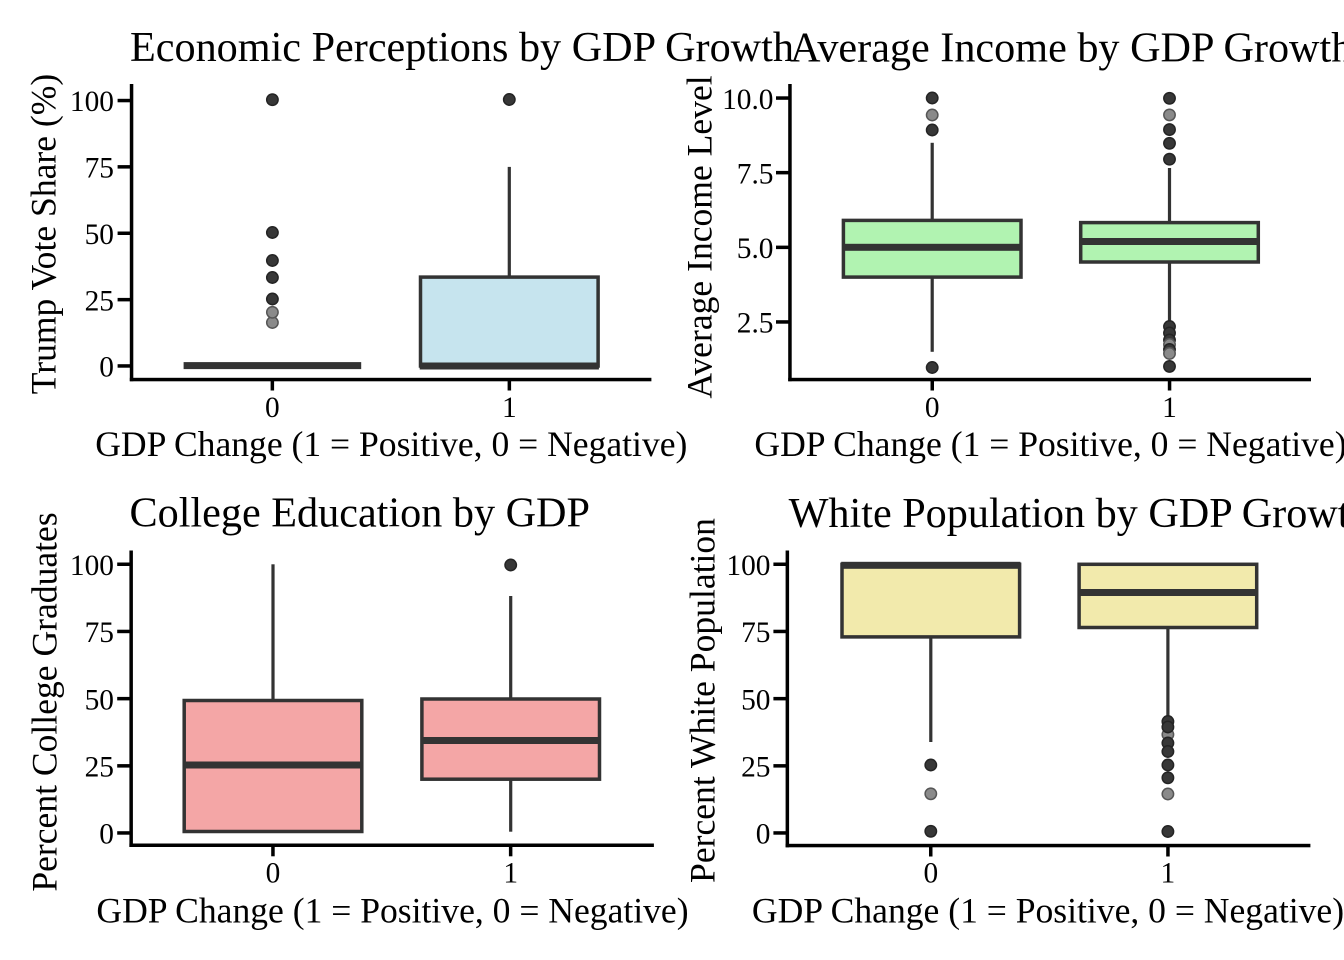 This screenshot has width=1344, height=960. Describe the element at coordinates (703, 700) in the screenshot. I see `svg-text: Percent White Population` at that location.